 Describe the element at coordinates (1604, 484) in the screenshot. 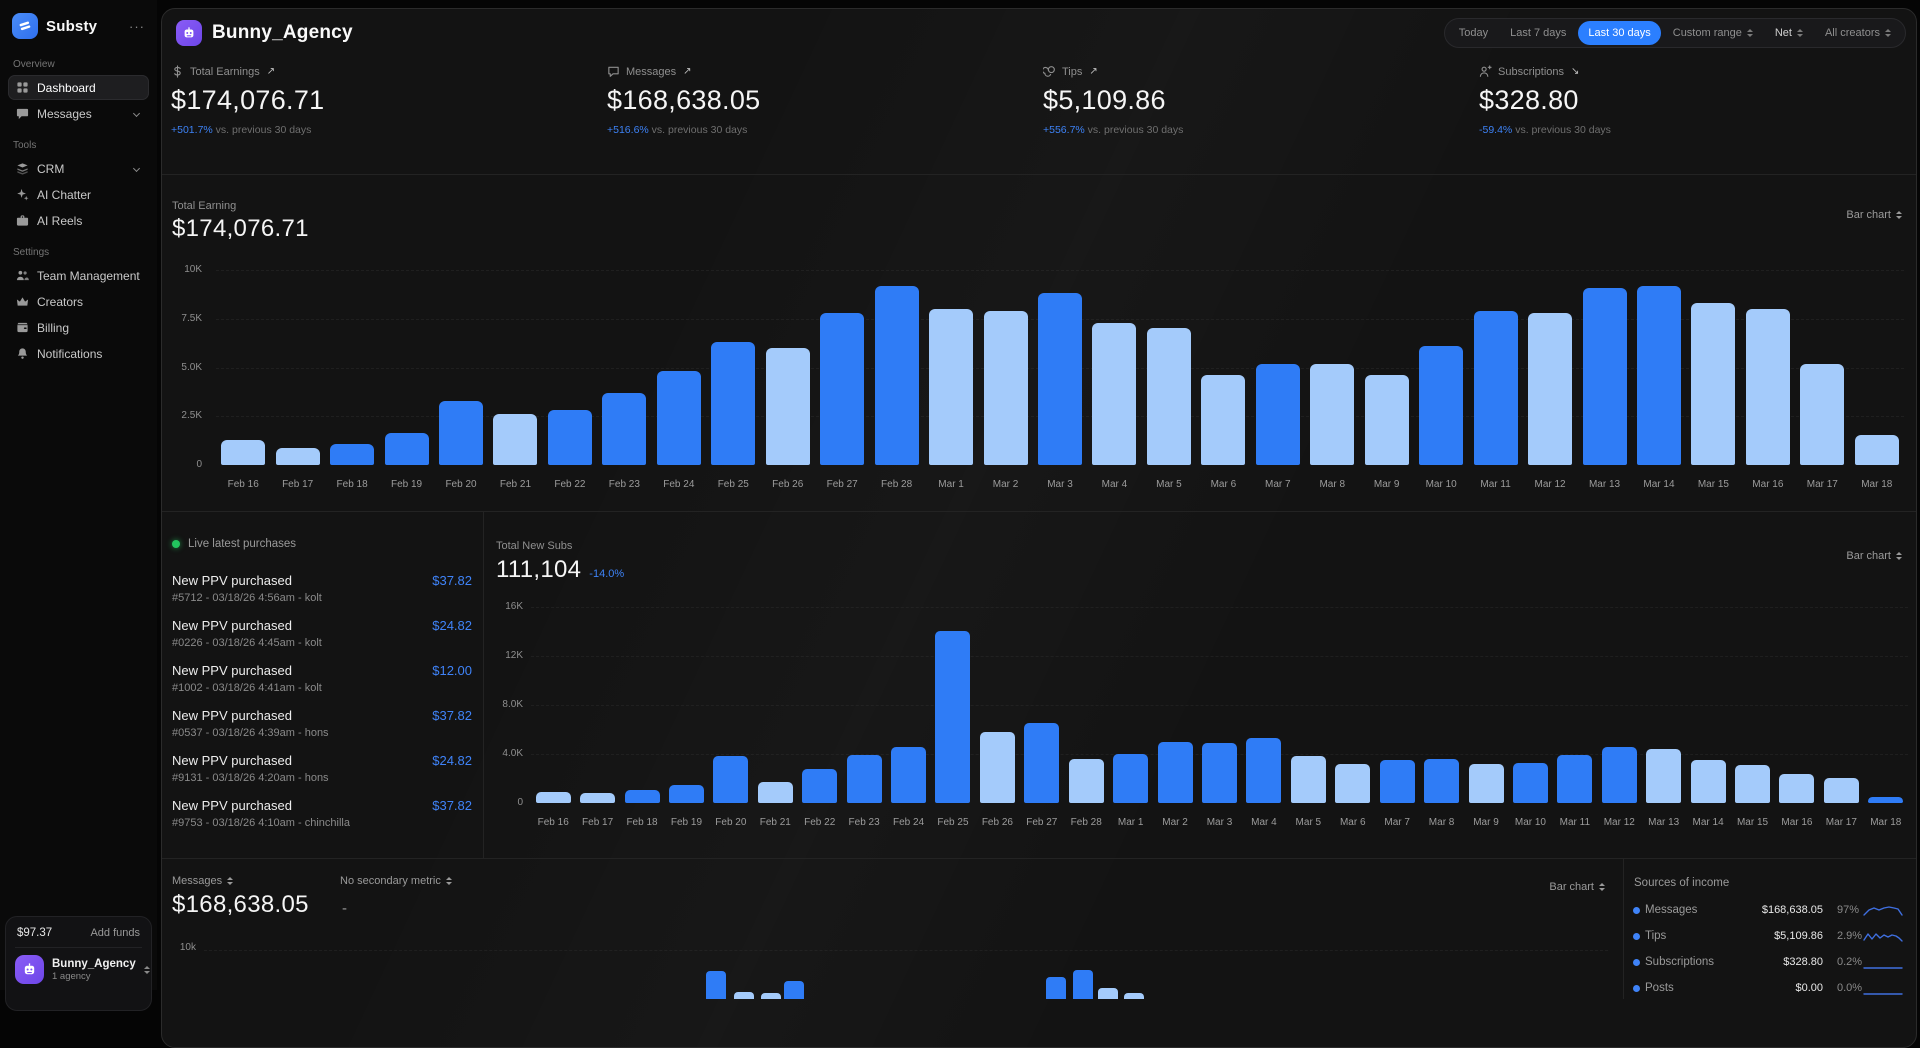

I see `x-tick-label: Mar 13` at that location.